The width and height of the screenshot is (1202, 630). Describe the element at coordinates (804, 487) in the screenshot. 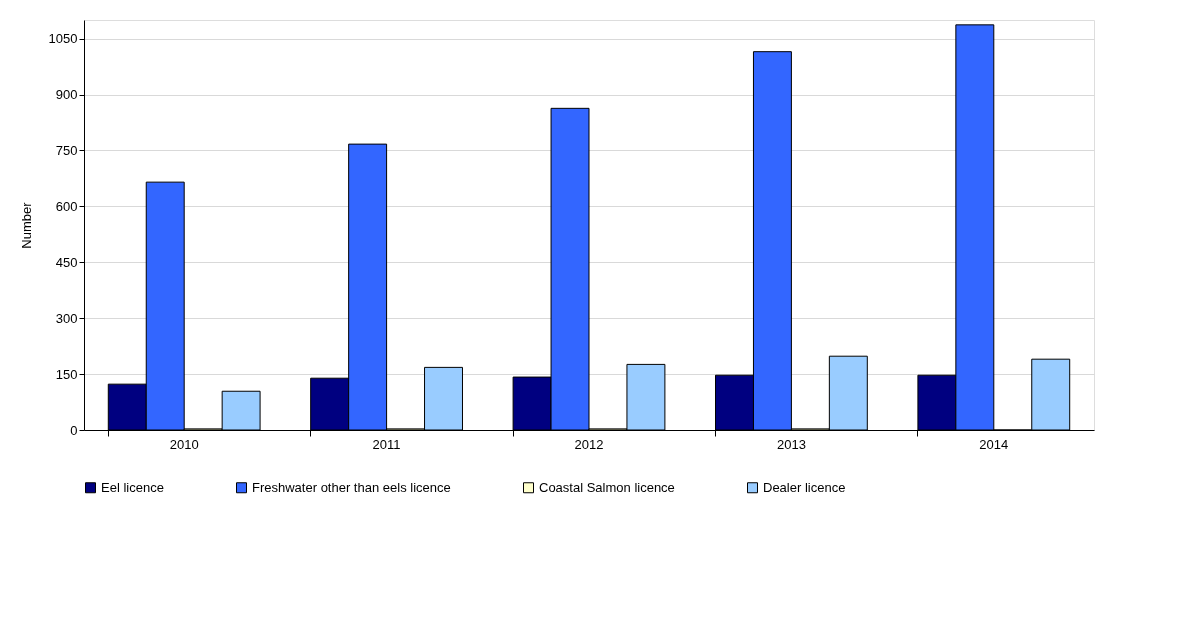

I see `legend-label: Dealer licence` at that location.